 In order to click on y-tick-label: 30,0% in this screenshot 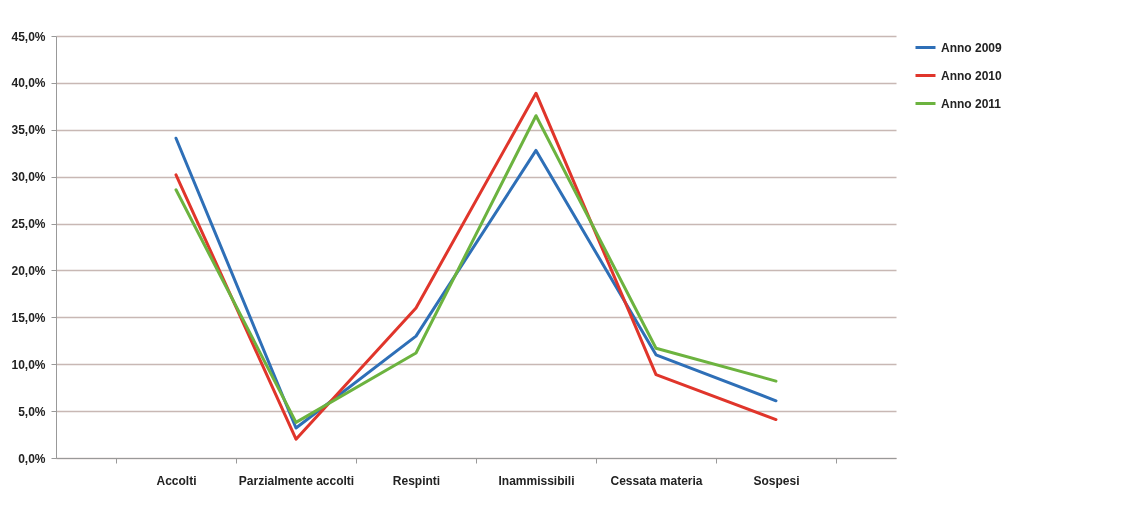, I will do `click(28, 177)`.